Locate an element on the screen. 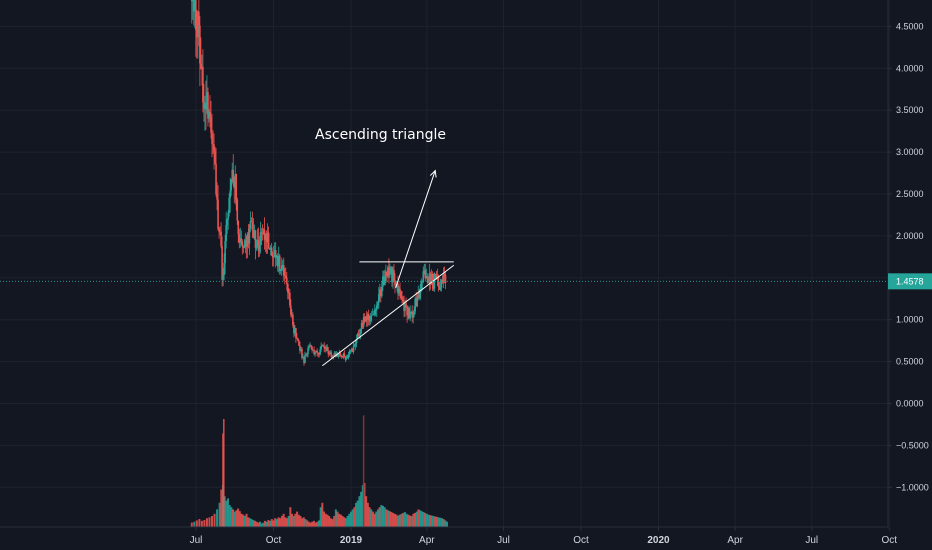 Image resolution: width=932 pixels, height=550 pixels. y-tick-label: 2.0000 is located at coordinates (910, 236).